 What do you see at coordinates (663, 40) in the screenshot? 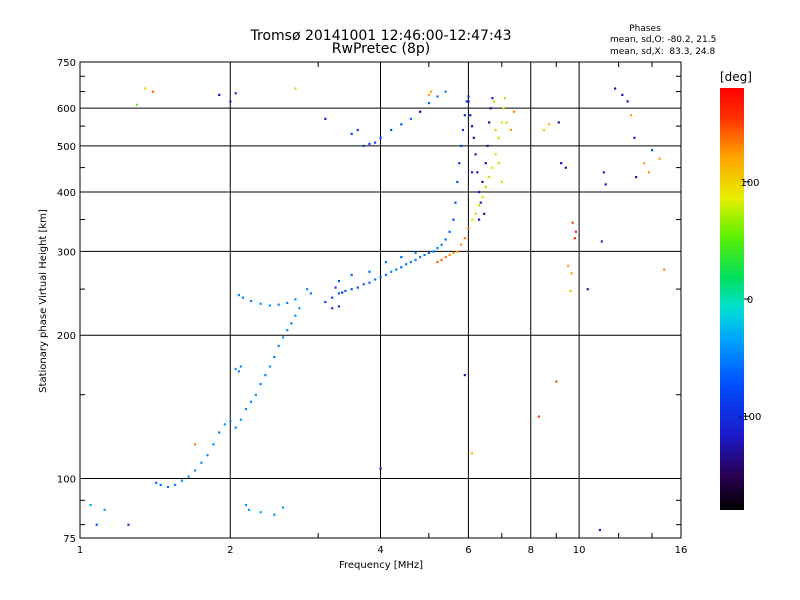
I see `stats-o-line: mean, sd,O: -80.2, 21.5` at bounding box center [663, 40].